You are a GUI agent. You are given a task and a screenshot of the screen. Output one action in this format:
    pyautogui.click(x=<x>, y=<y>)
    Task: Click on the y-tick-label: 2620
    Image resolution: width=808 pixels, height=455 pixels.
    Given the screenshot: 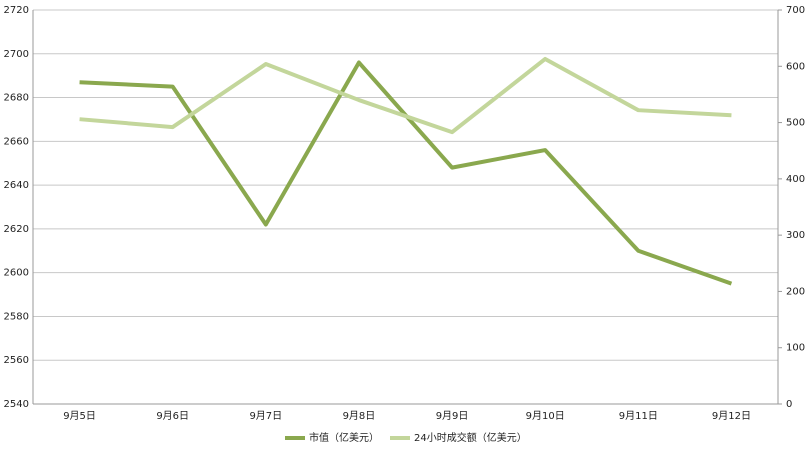 What is the action you would take?
    pyautogui.click(x=16, y=229)
    